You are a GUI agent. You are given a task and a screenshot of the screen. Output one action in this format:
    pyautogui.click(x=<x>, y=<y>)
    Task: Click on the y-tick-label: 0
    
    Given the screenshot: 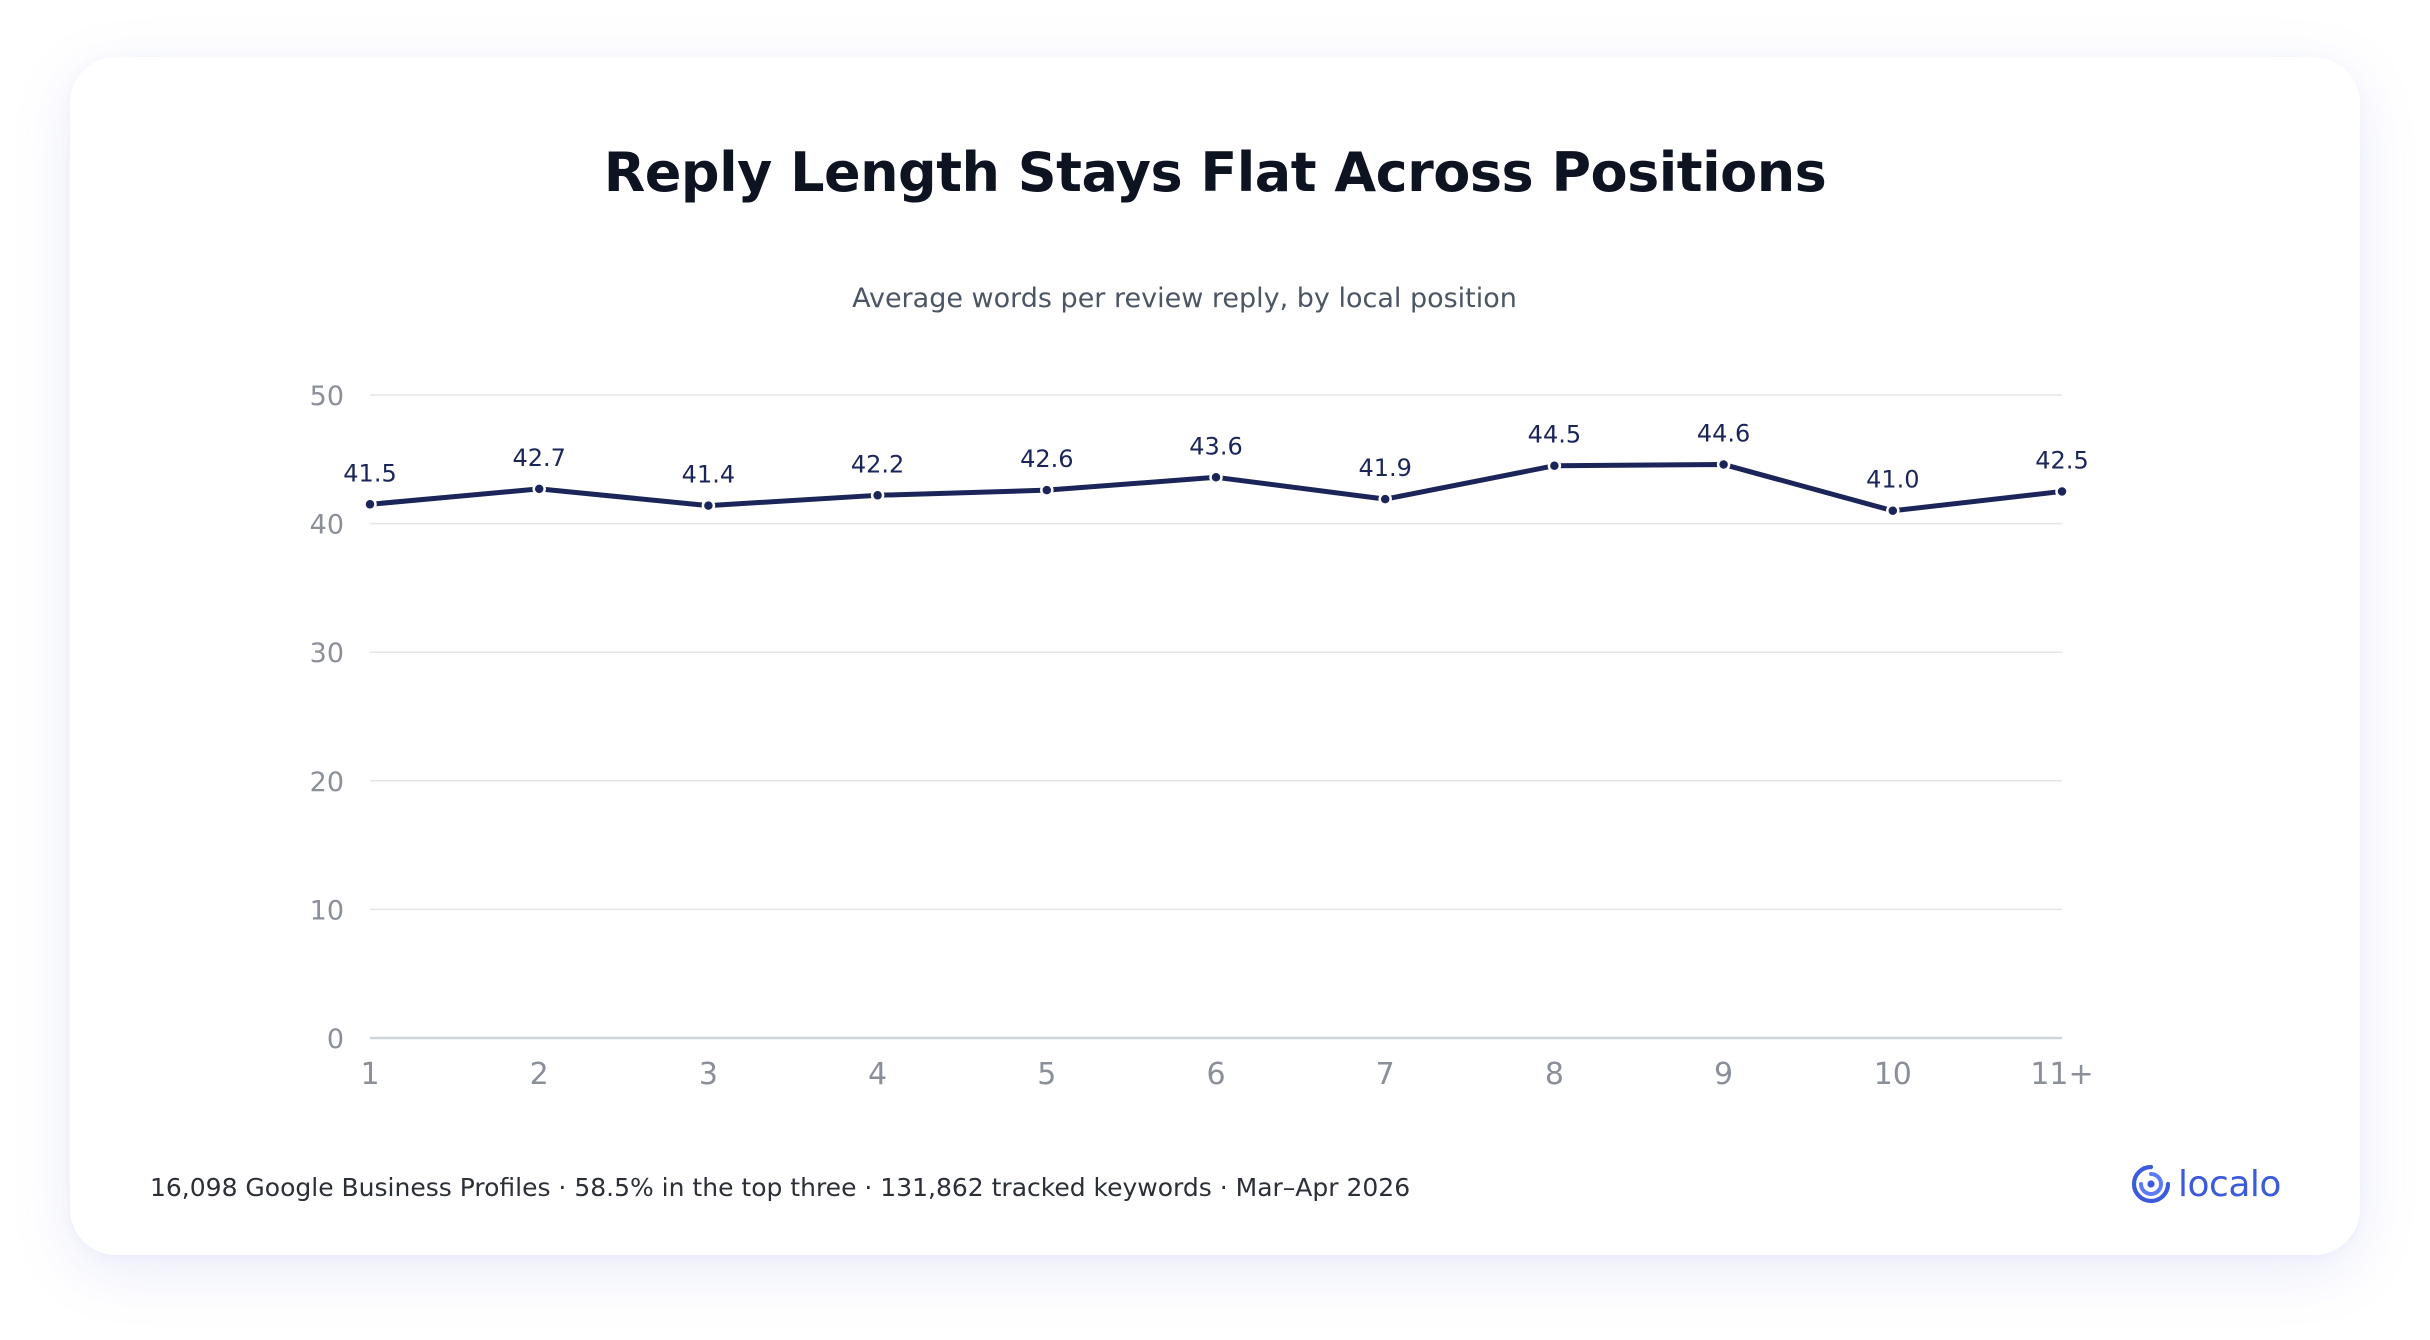 What is the action you would take?
    pyautogui.click(x=335, y=1039)
    